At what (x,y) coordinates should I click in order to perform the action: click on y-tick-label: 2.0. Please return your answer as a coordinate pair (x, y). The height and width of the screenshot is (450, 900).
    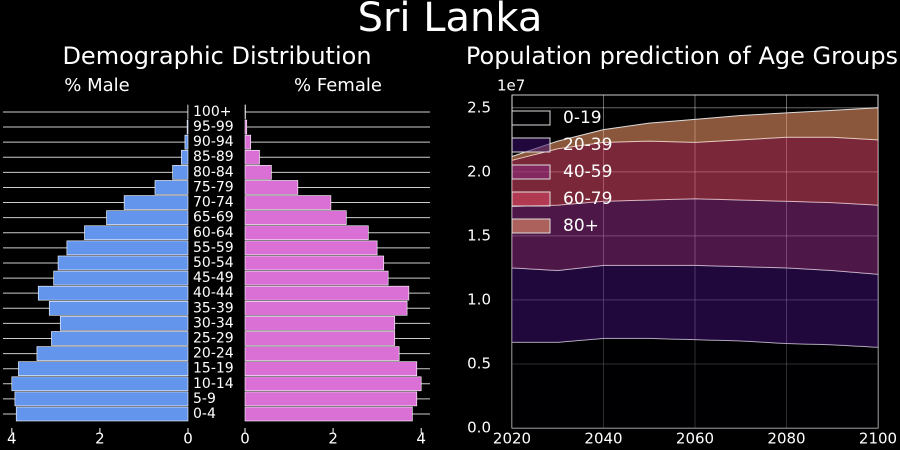
    Looking at the image, I should click on (479, 171).